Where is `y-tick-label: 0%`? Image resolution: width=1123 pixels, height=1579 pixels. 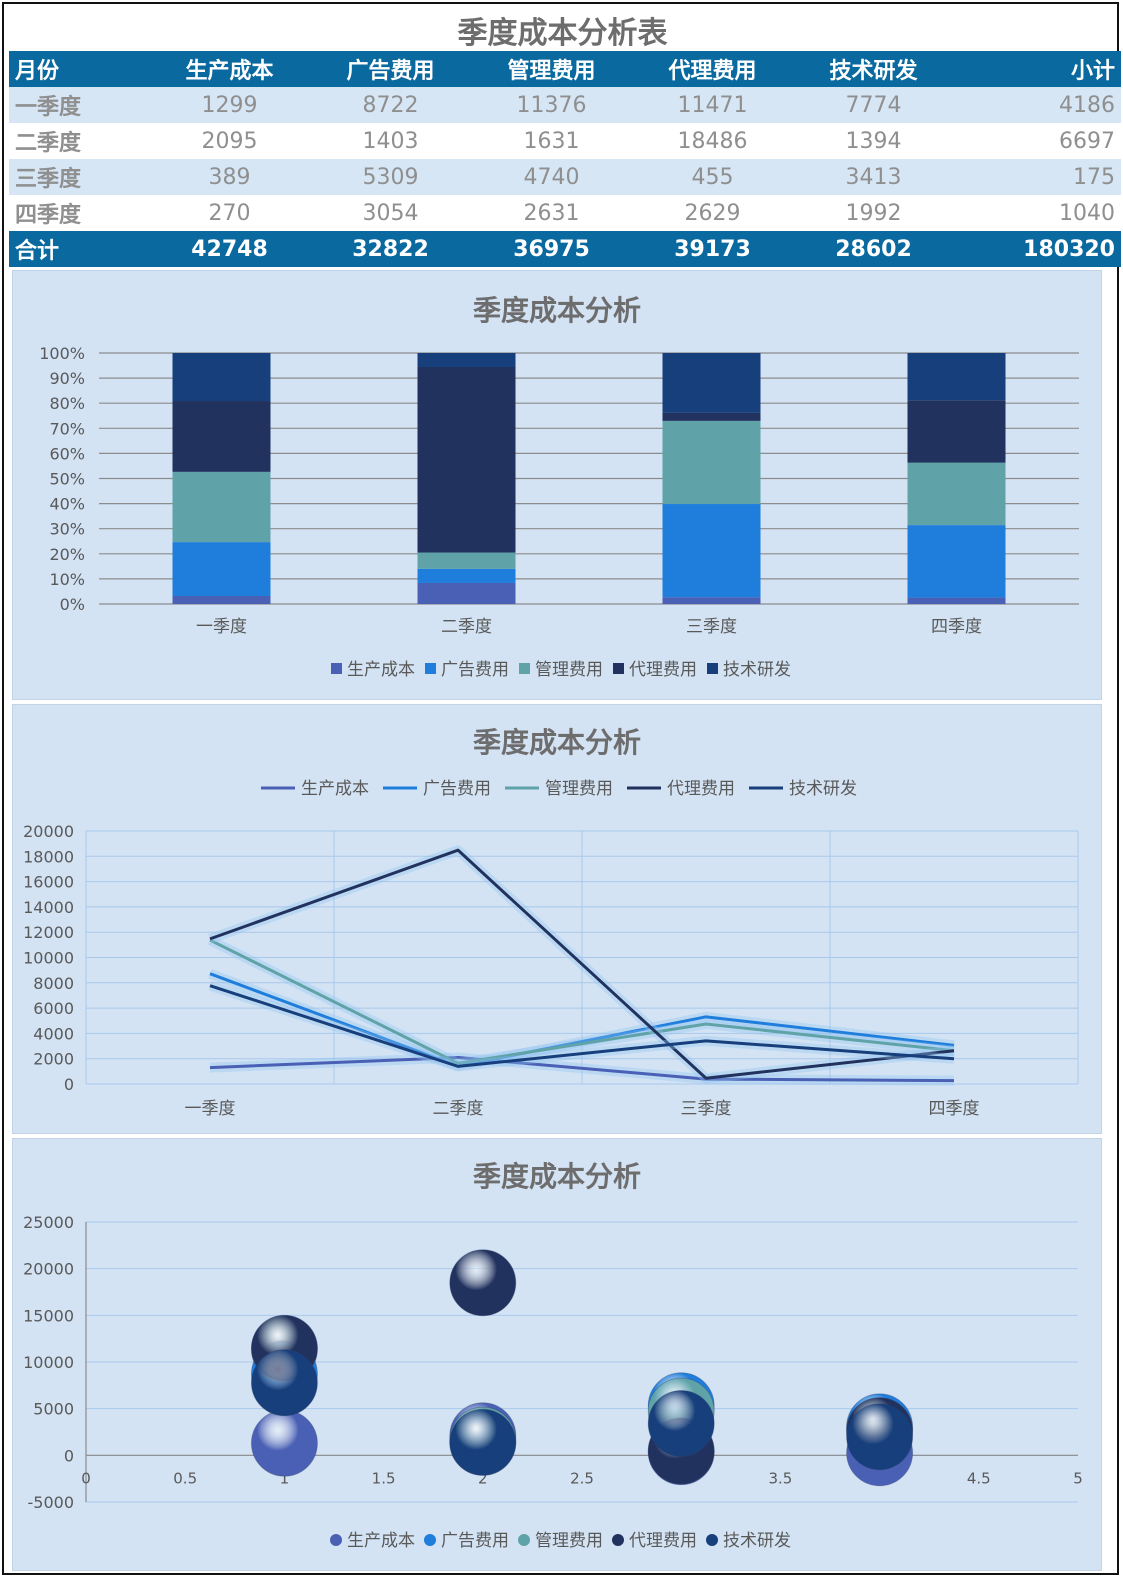 y-tick-label: 0% is located at coordinates (72, 604).